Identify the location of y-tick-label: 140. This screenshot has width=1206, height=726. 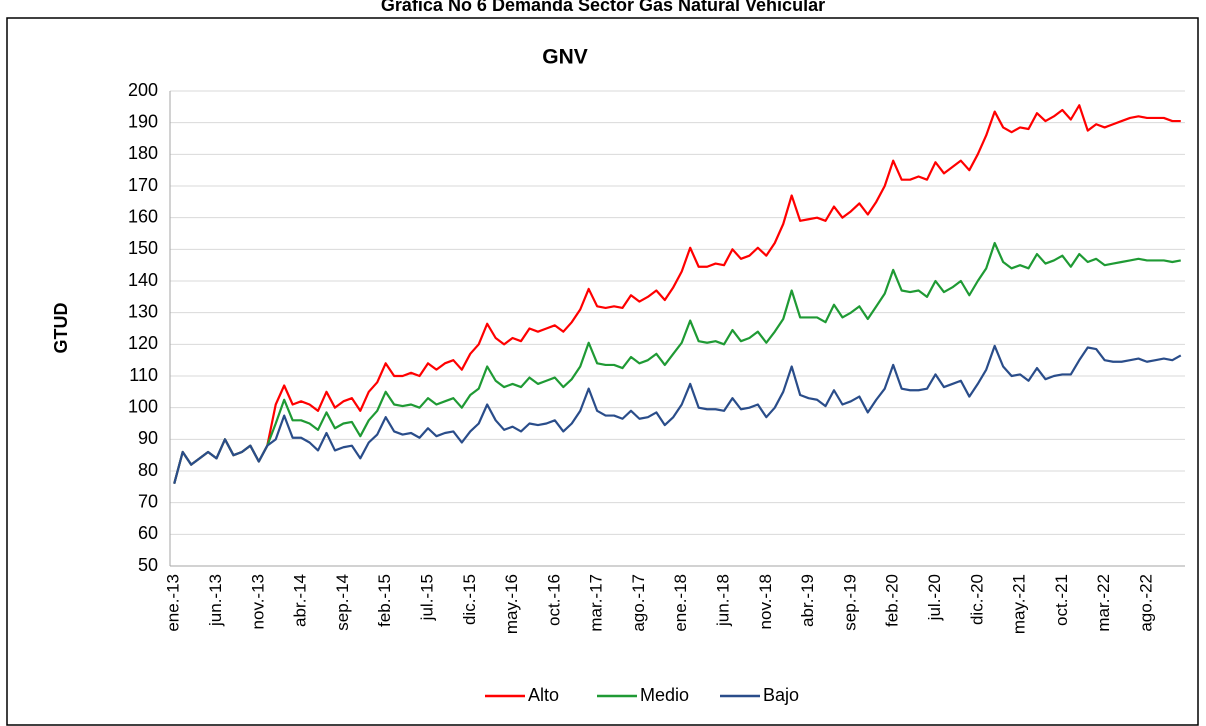
(143, 280).